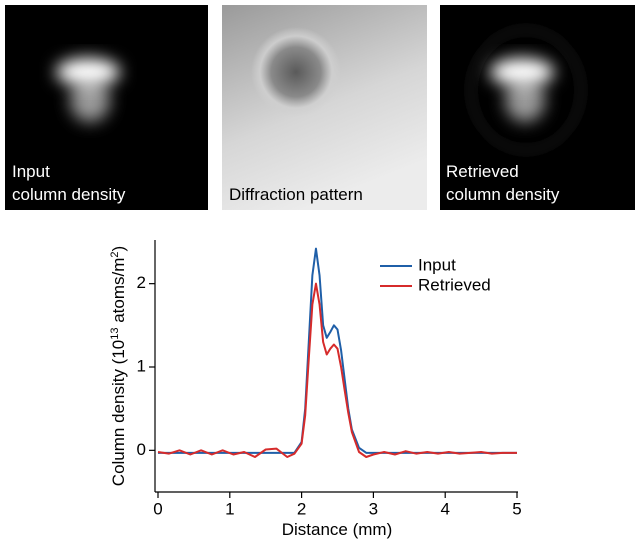  Describe the element at coordinates (444, 508) in the screenshot. I see `x-tick-label: 4` at that location.